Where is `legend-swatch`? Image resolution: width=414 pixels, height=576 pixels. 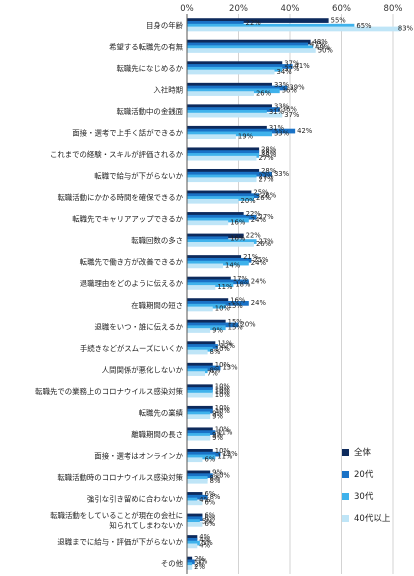 legend-swatch is located at coordinates (345, 496).